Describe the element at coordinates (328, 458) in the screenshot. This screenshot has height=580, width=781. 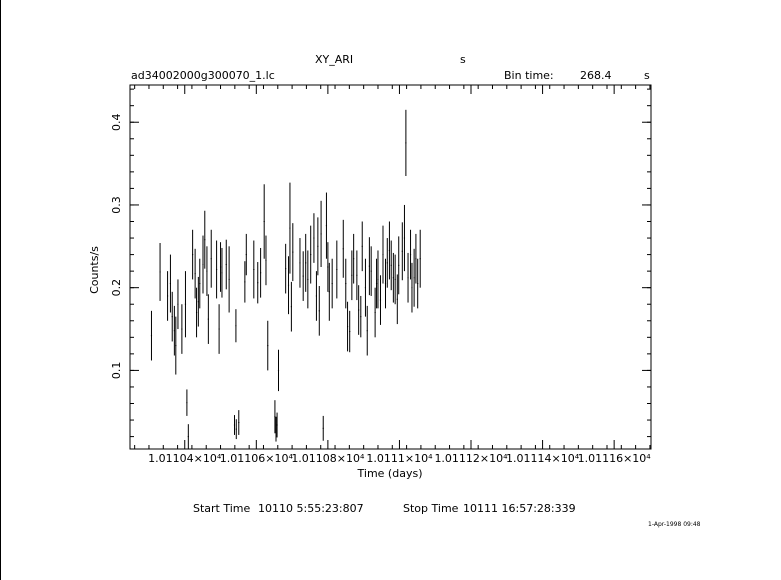
I see `x-tick-label: 1.01108×10⁴` at that location.